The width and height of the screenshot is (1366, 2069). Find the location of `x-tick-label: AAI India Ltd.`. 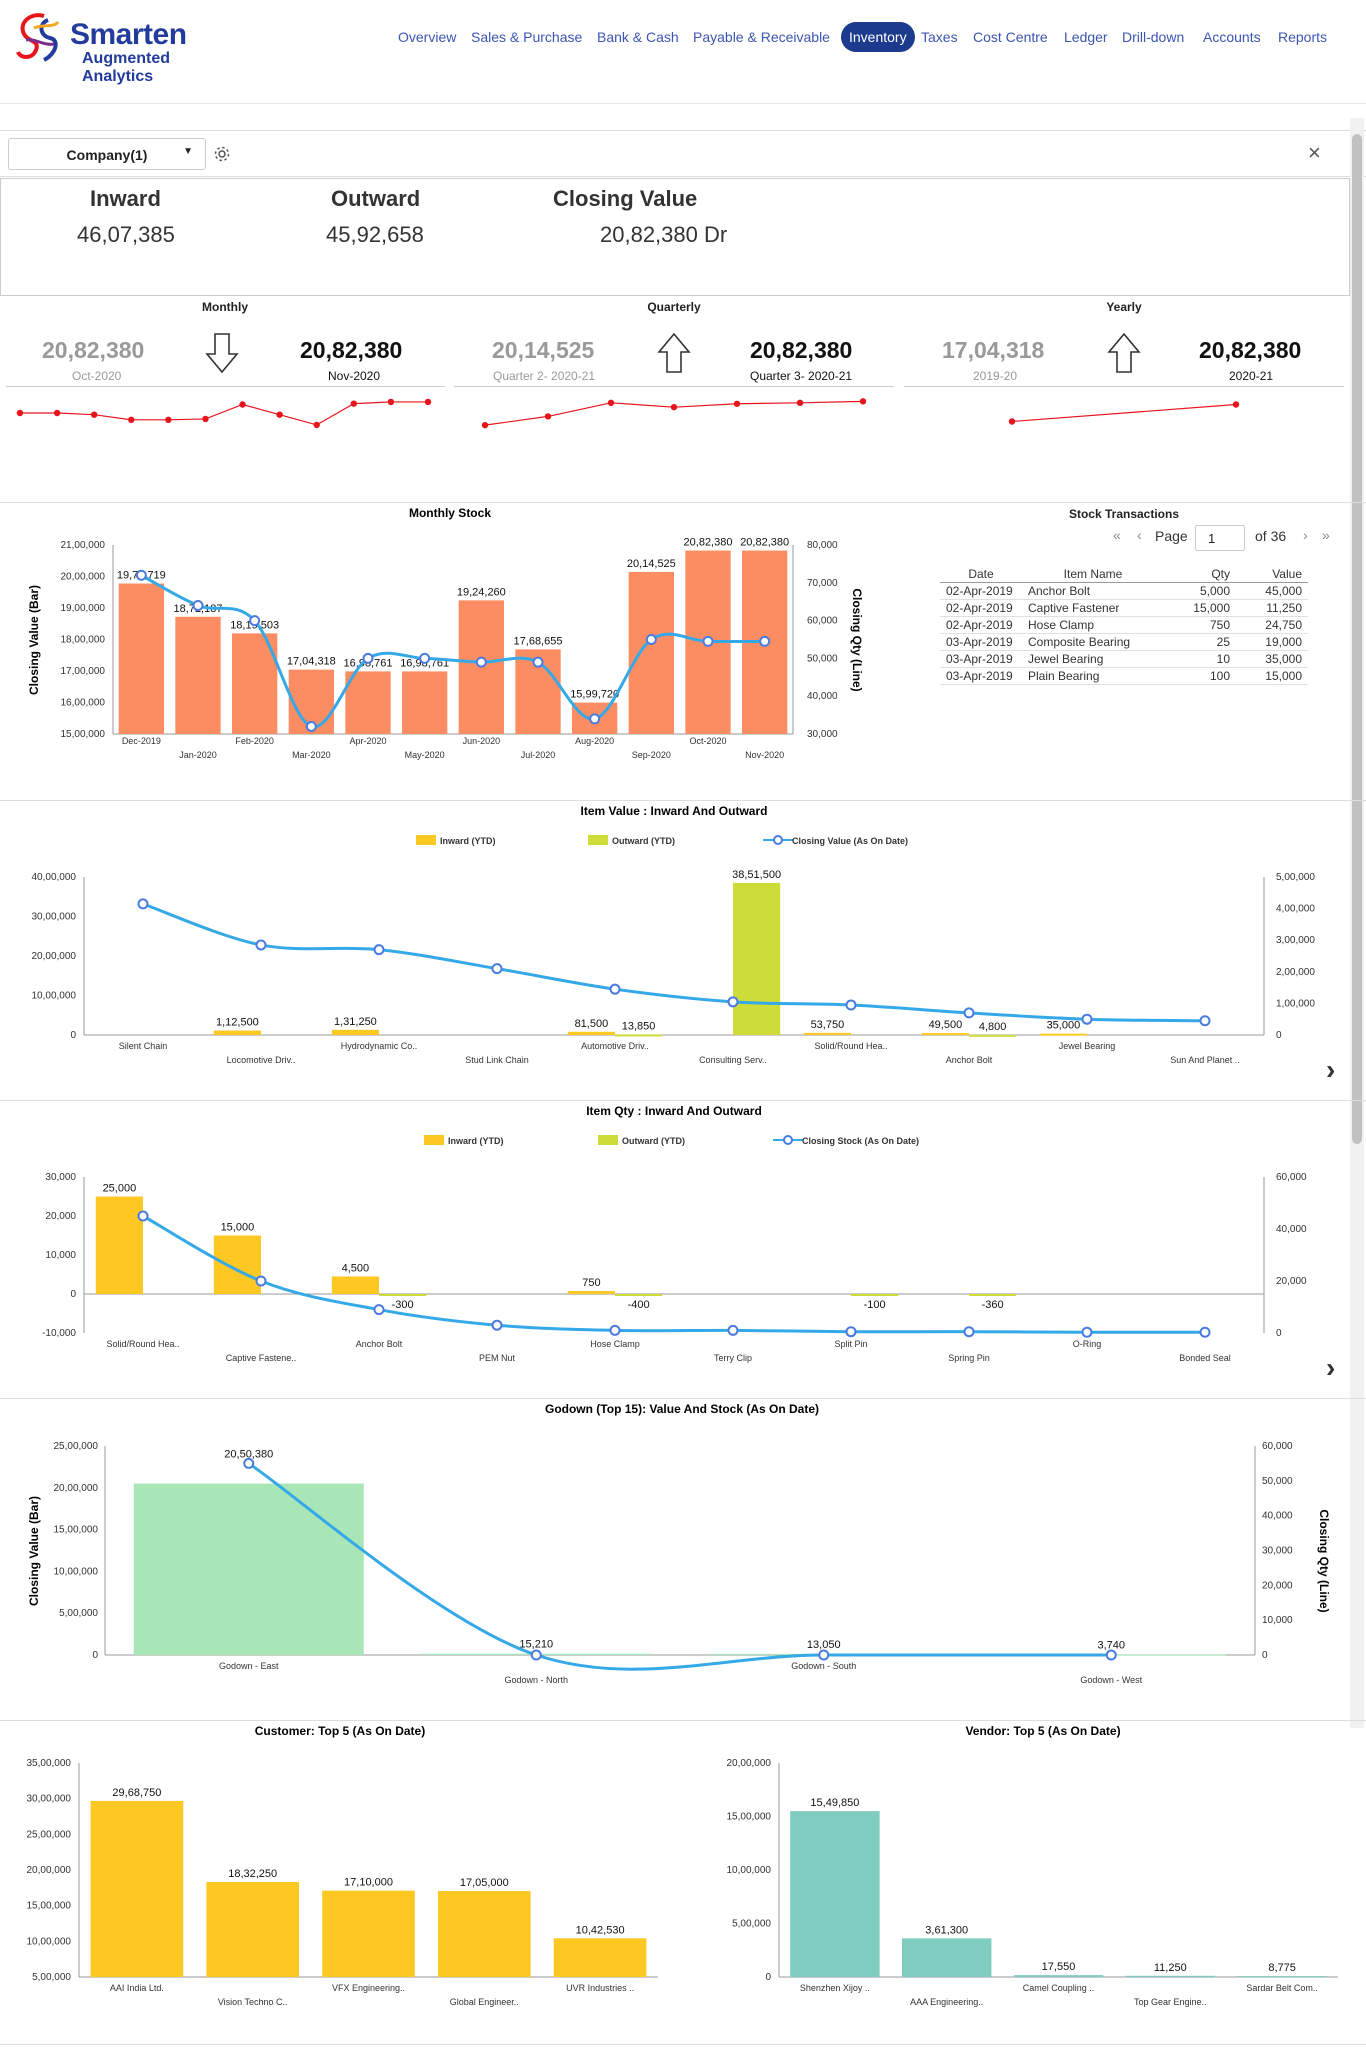

x-tick-label: AAI India Ltd. is located at coordinates (137, 1988).